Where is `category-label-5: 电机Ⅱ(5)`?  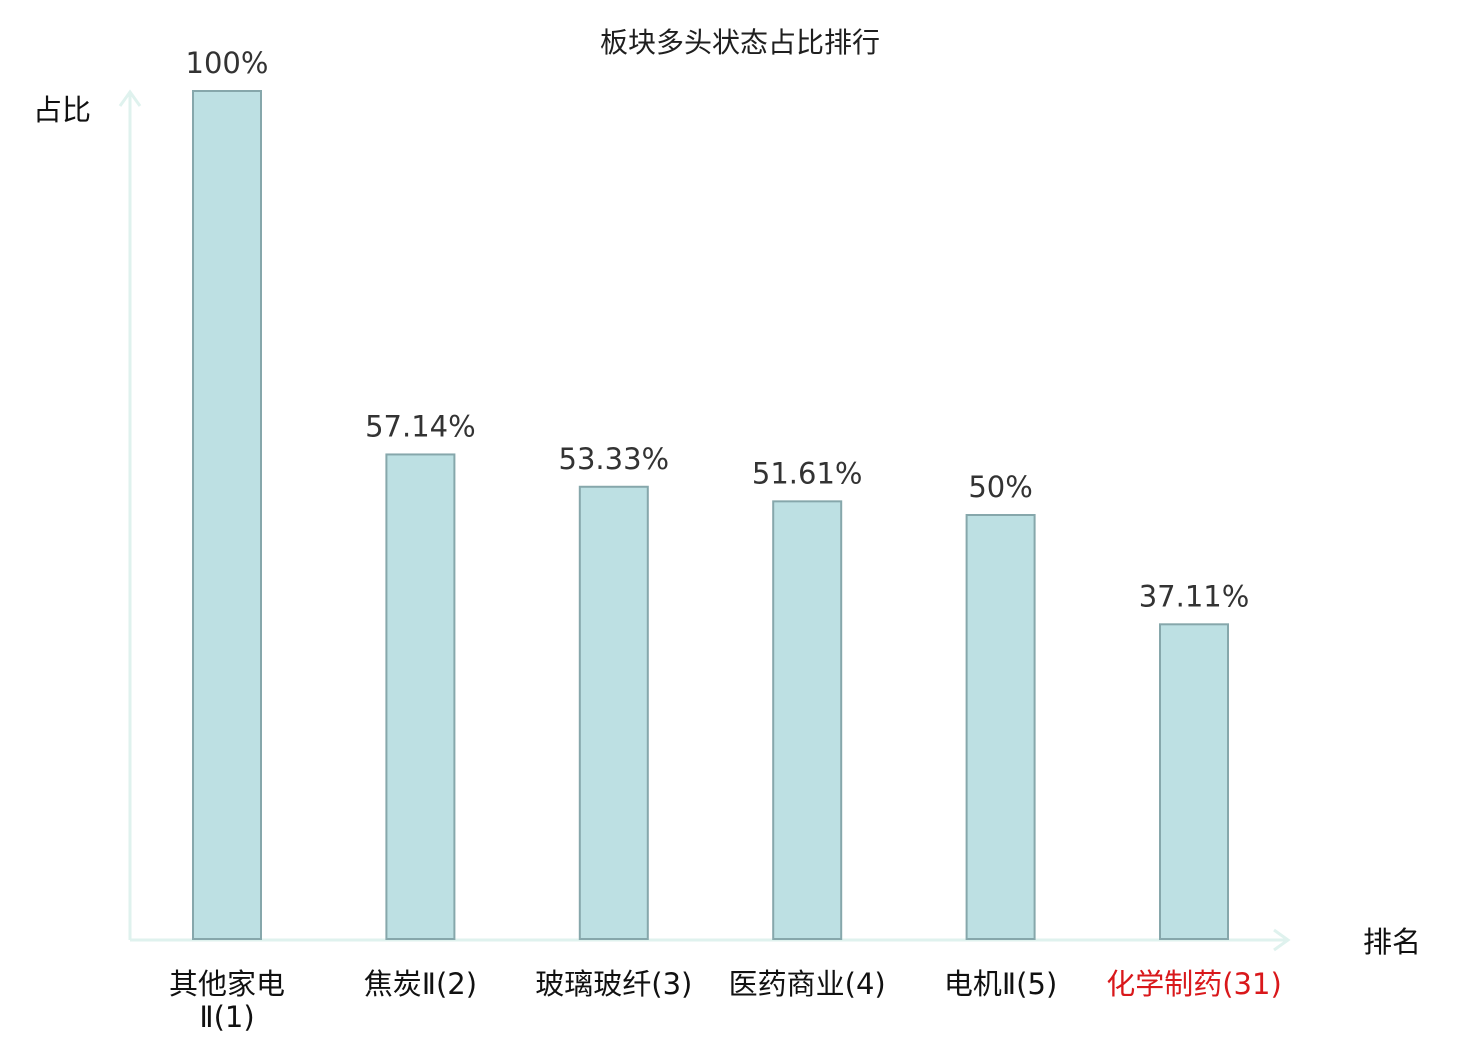
category-label-5: 电机Ⅱ(5) is located at coordinates (1000, 984).